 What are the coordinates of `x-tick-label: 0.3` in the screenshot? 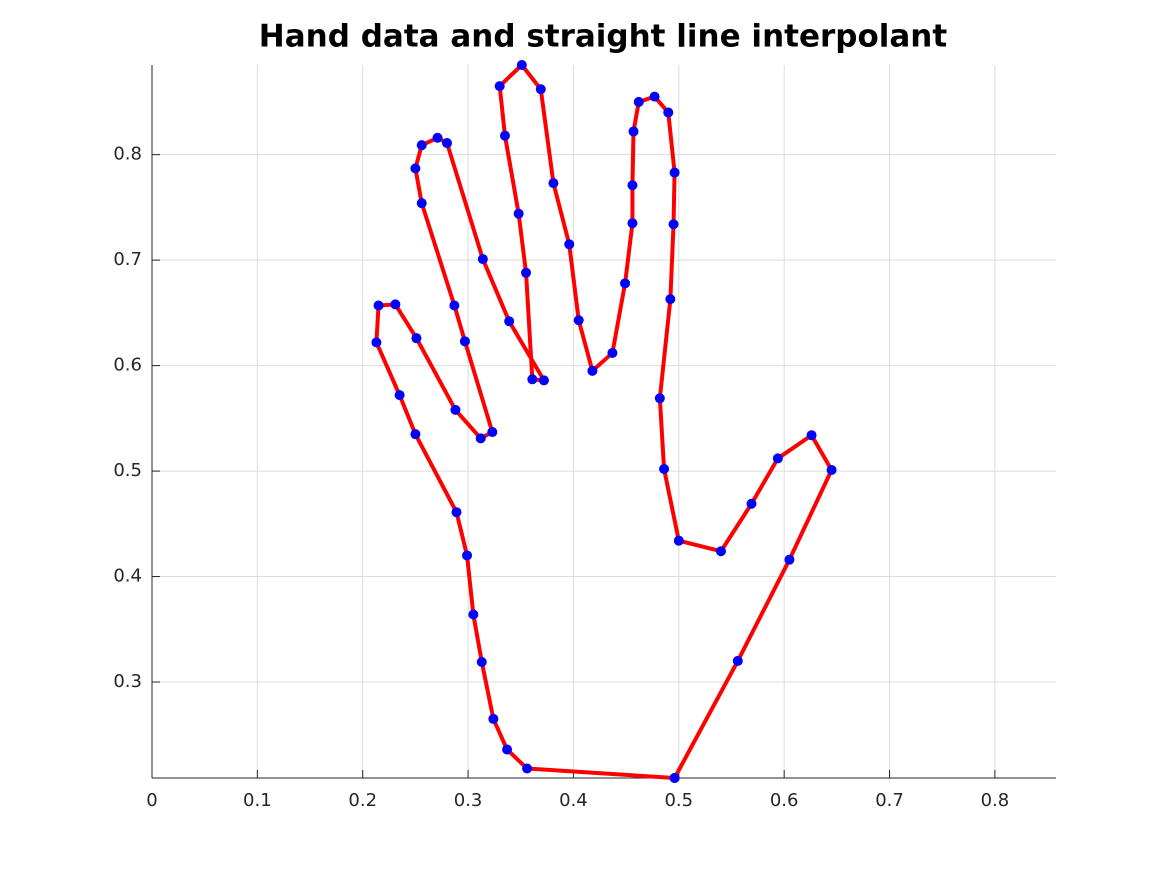 It's located at (468, 800).